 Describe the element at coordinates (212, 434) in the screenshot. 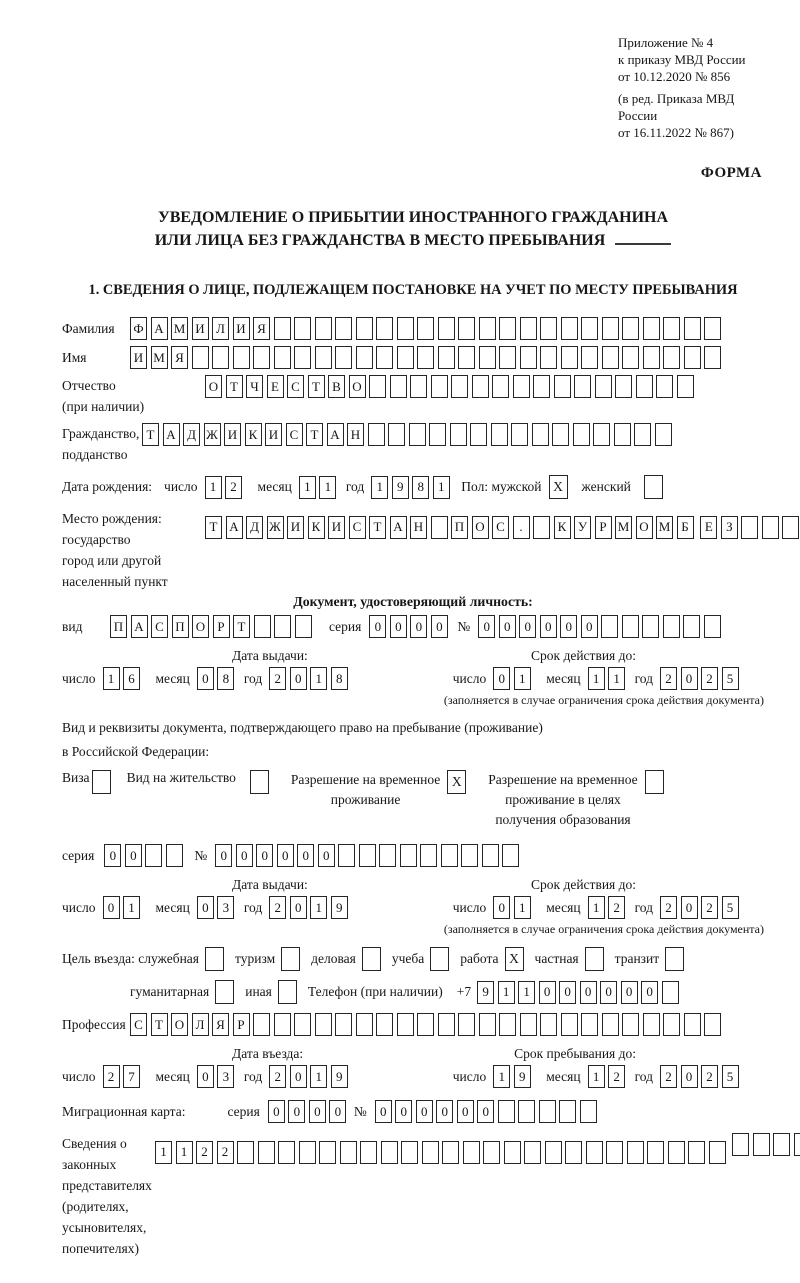

I see `char-cell: Ж` at that location.